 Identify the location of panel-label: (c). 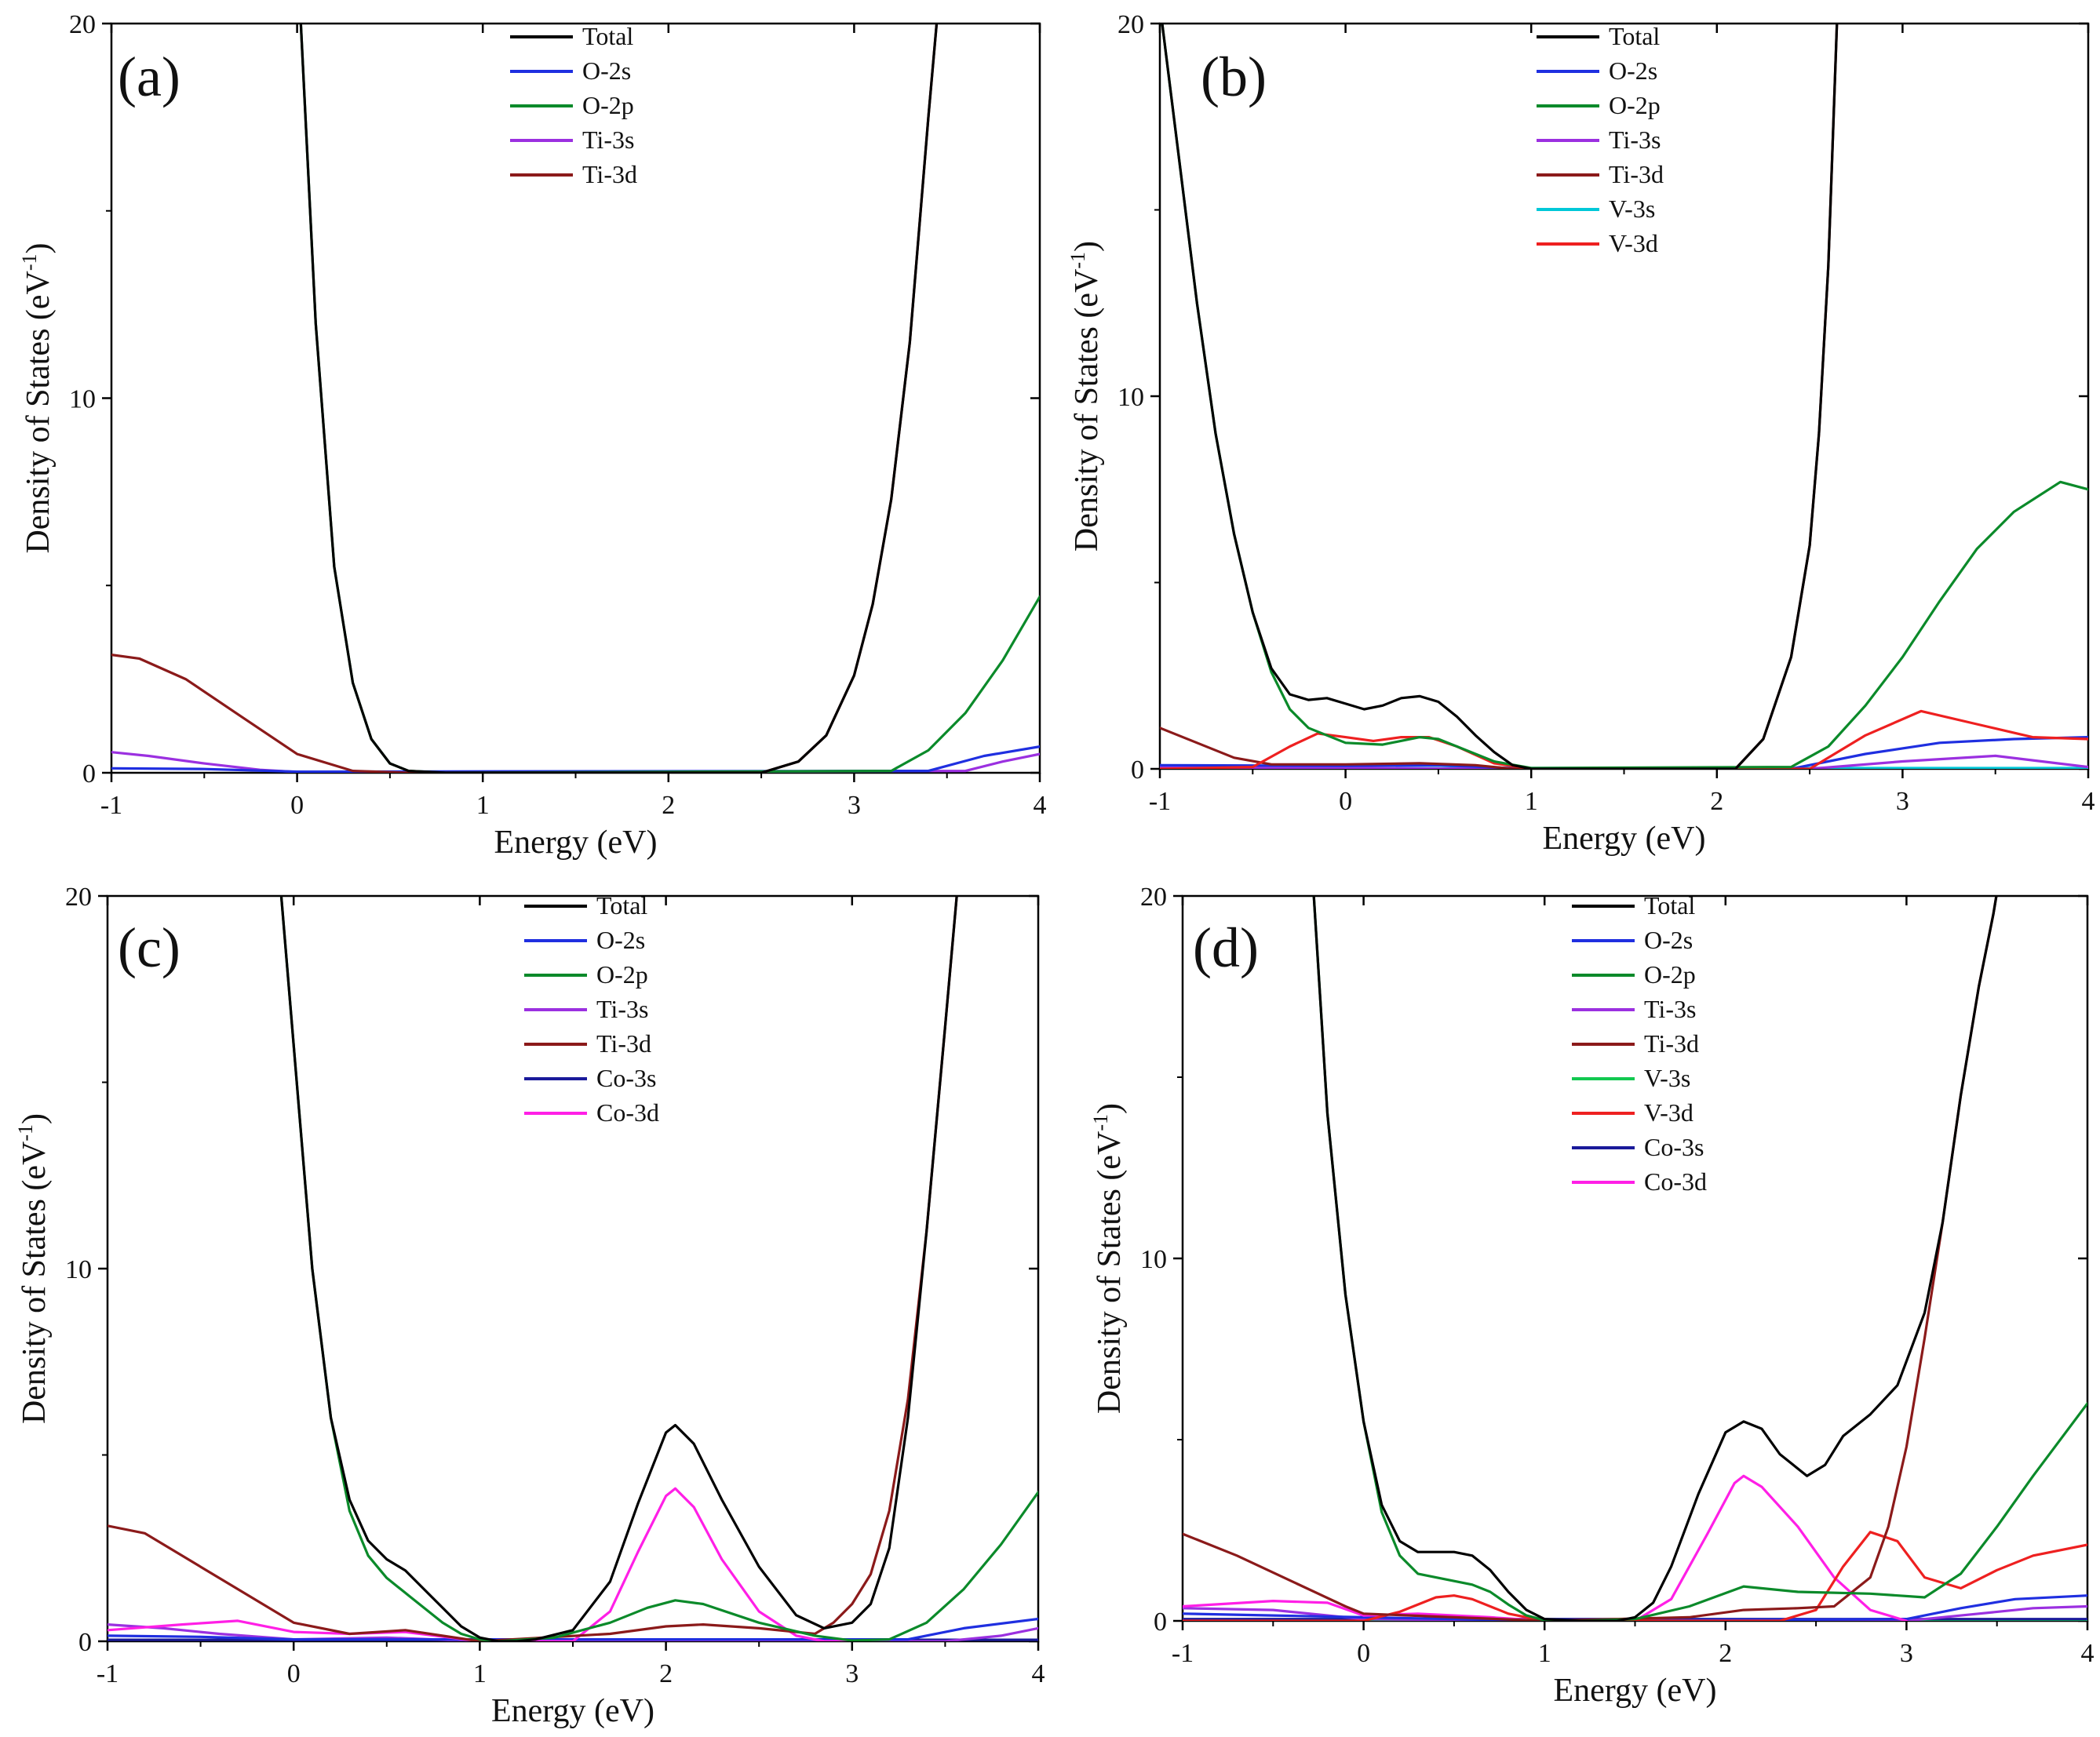
(149, 947).